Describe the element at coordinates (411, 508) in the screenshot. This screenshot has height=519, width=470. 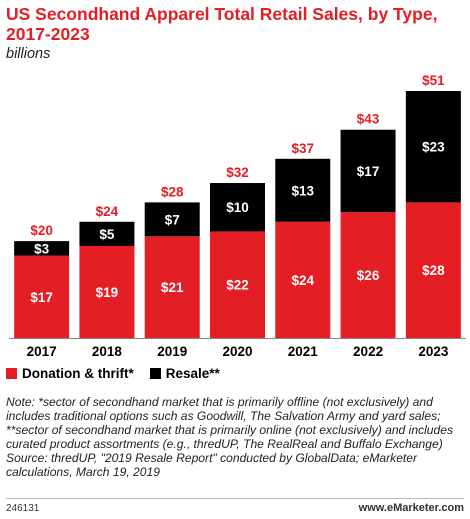
I see `brand-url: www.eMarketer.com` at that location.